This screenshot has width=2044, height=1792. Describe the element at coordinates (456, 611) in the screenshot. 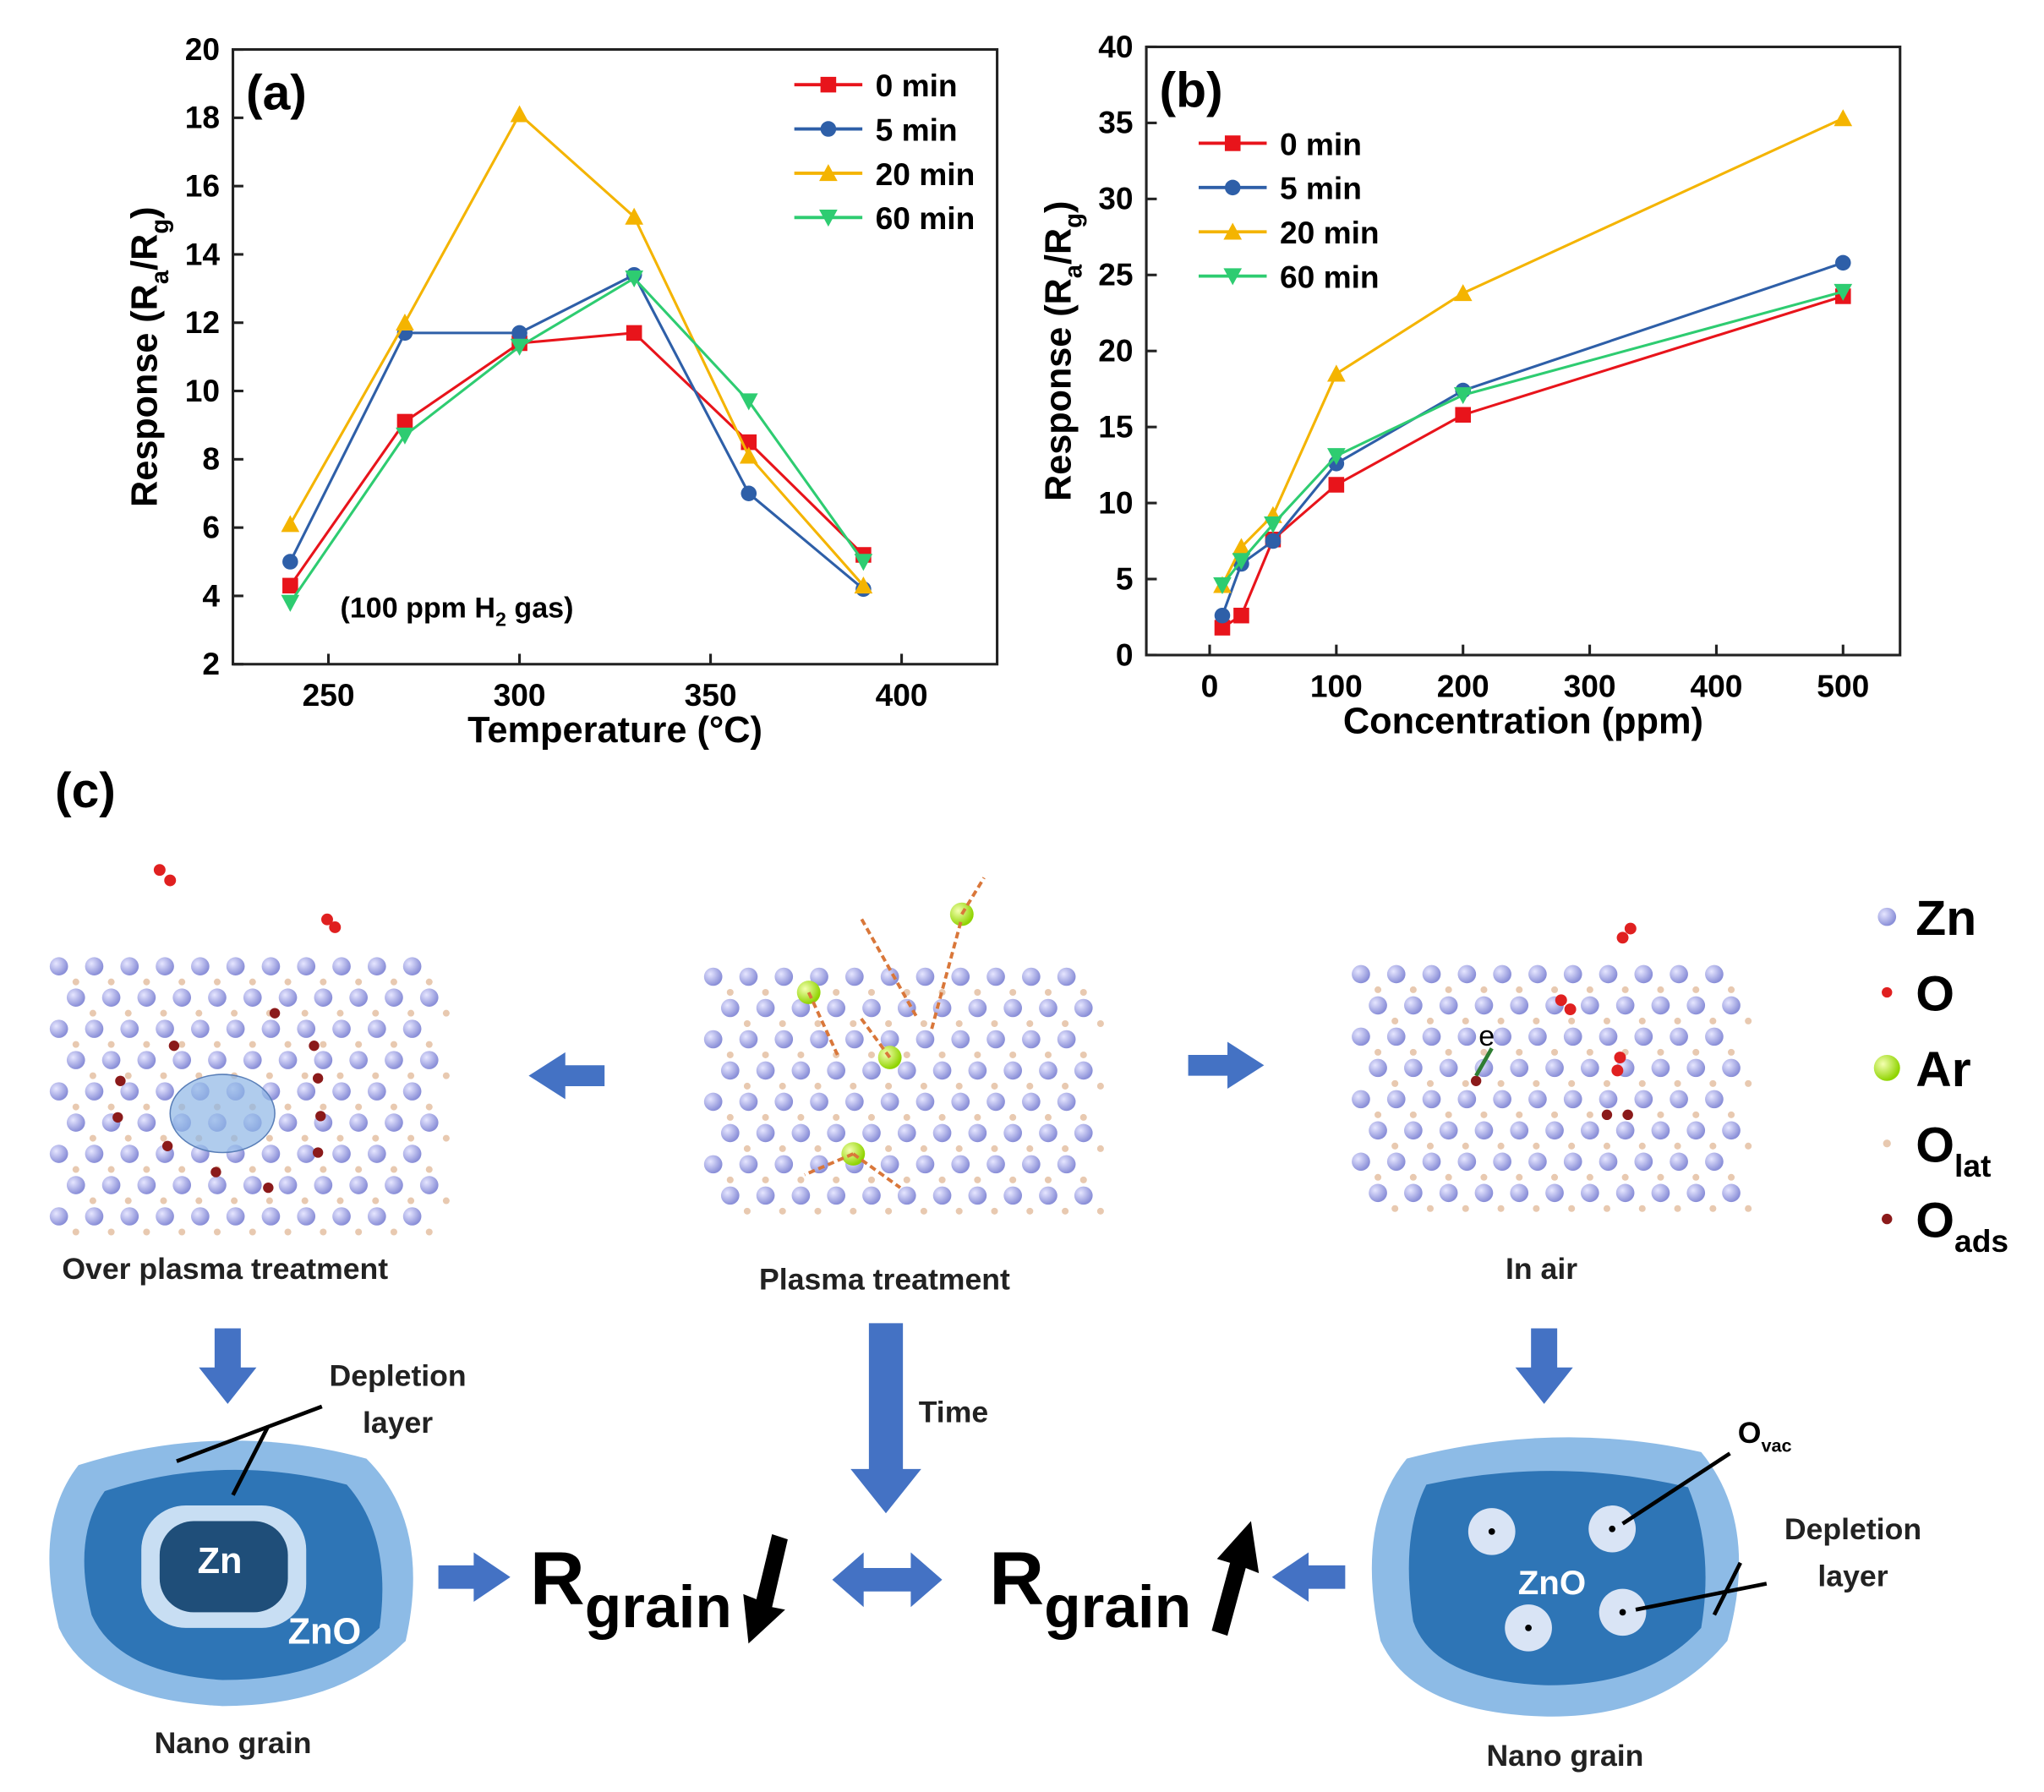

I see `annotation: (100 ppm H2 gas)` at that location.